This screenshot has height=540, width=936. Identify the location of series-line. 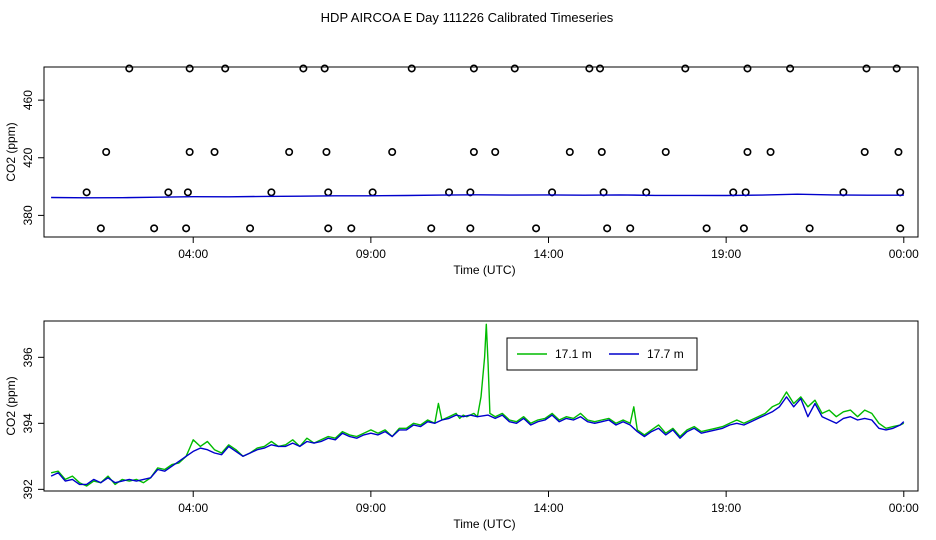
(477, 196).